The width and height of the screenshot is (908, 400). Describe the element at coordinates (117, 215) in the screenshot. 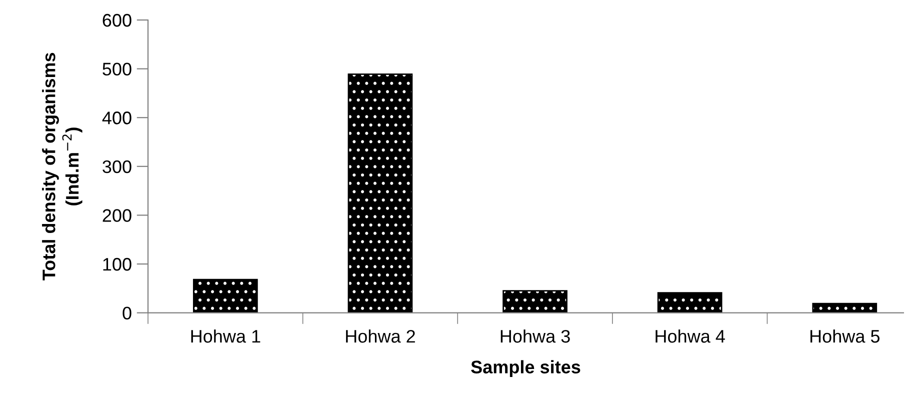

I see `y-tick-label: 200` at that location.